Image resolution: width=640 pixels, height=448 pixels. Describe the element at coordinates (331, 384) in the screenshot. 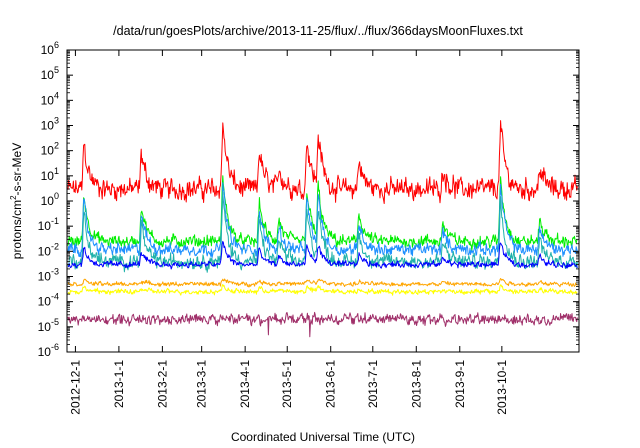

I see `x-tick-label: 2013-6-1` at that location.